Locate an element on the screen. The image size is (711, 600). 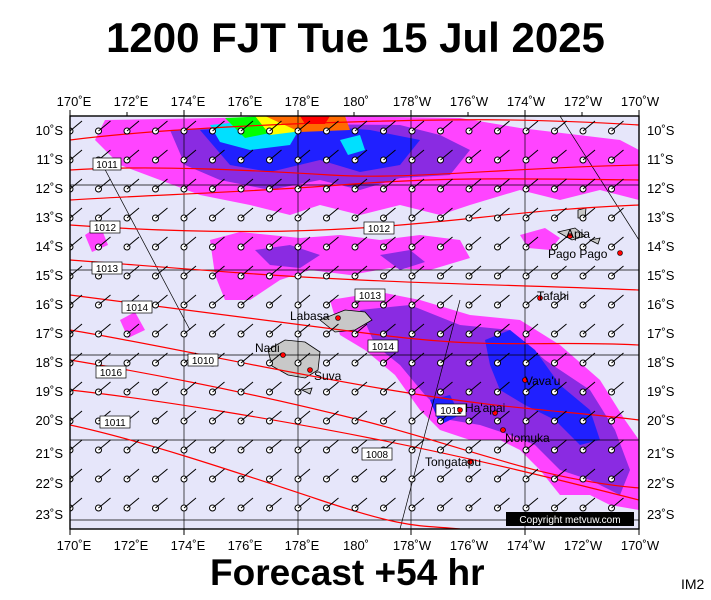
isobar-label: 1008 is located at coordinates (377, 455).